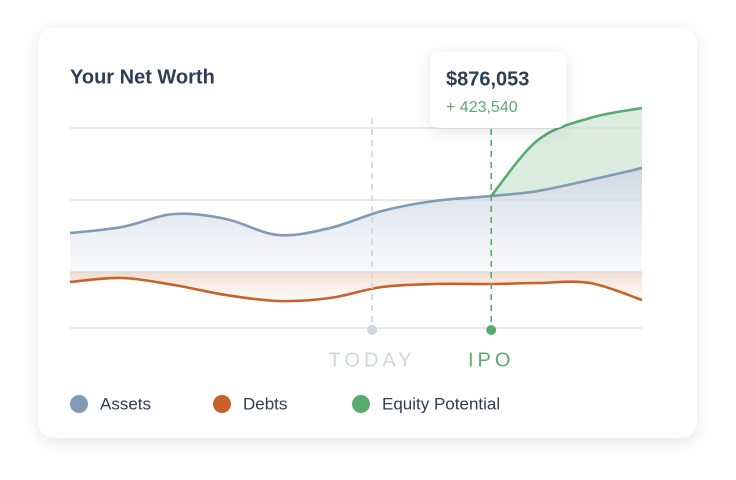 The width and height of the screenshot is (736, 480). I want to click on debts-area, so click(356, 287).